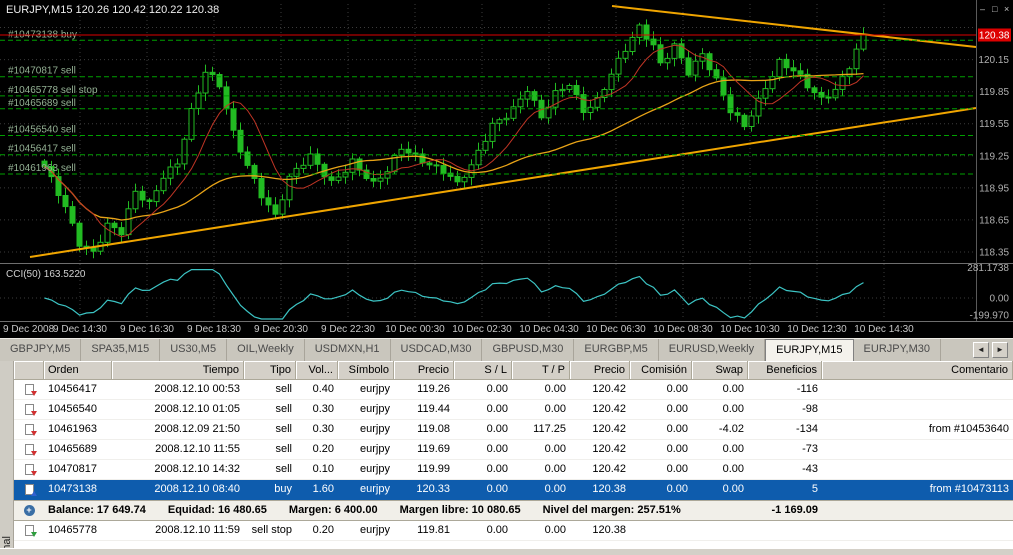 The width and height of the screenshot is (1013, 555). Describe the element at coordinates (72, 469) in the screenshot. I see `cell-orden: 10470817` at that location.